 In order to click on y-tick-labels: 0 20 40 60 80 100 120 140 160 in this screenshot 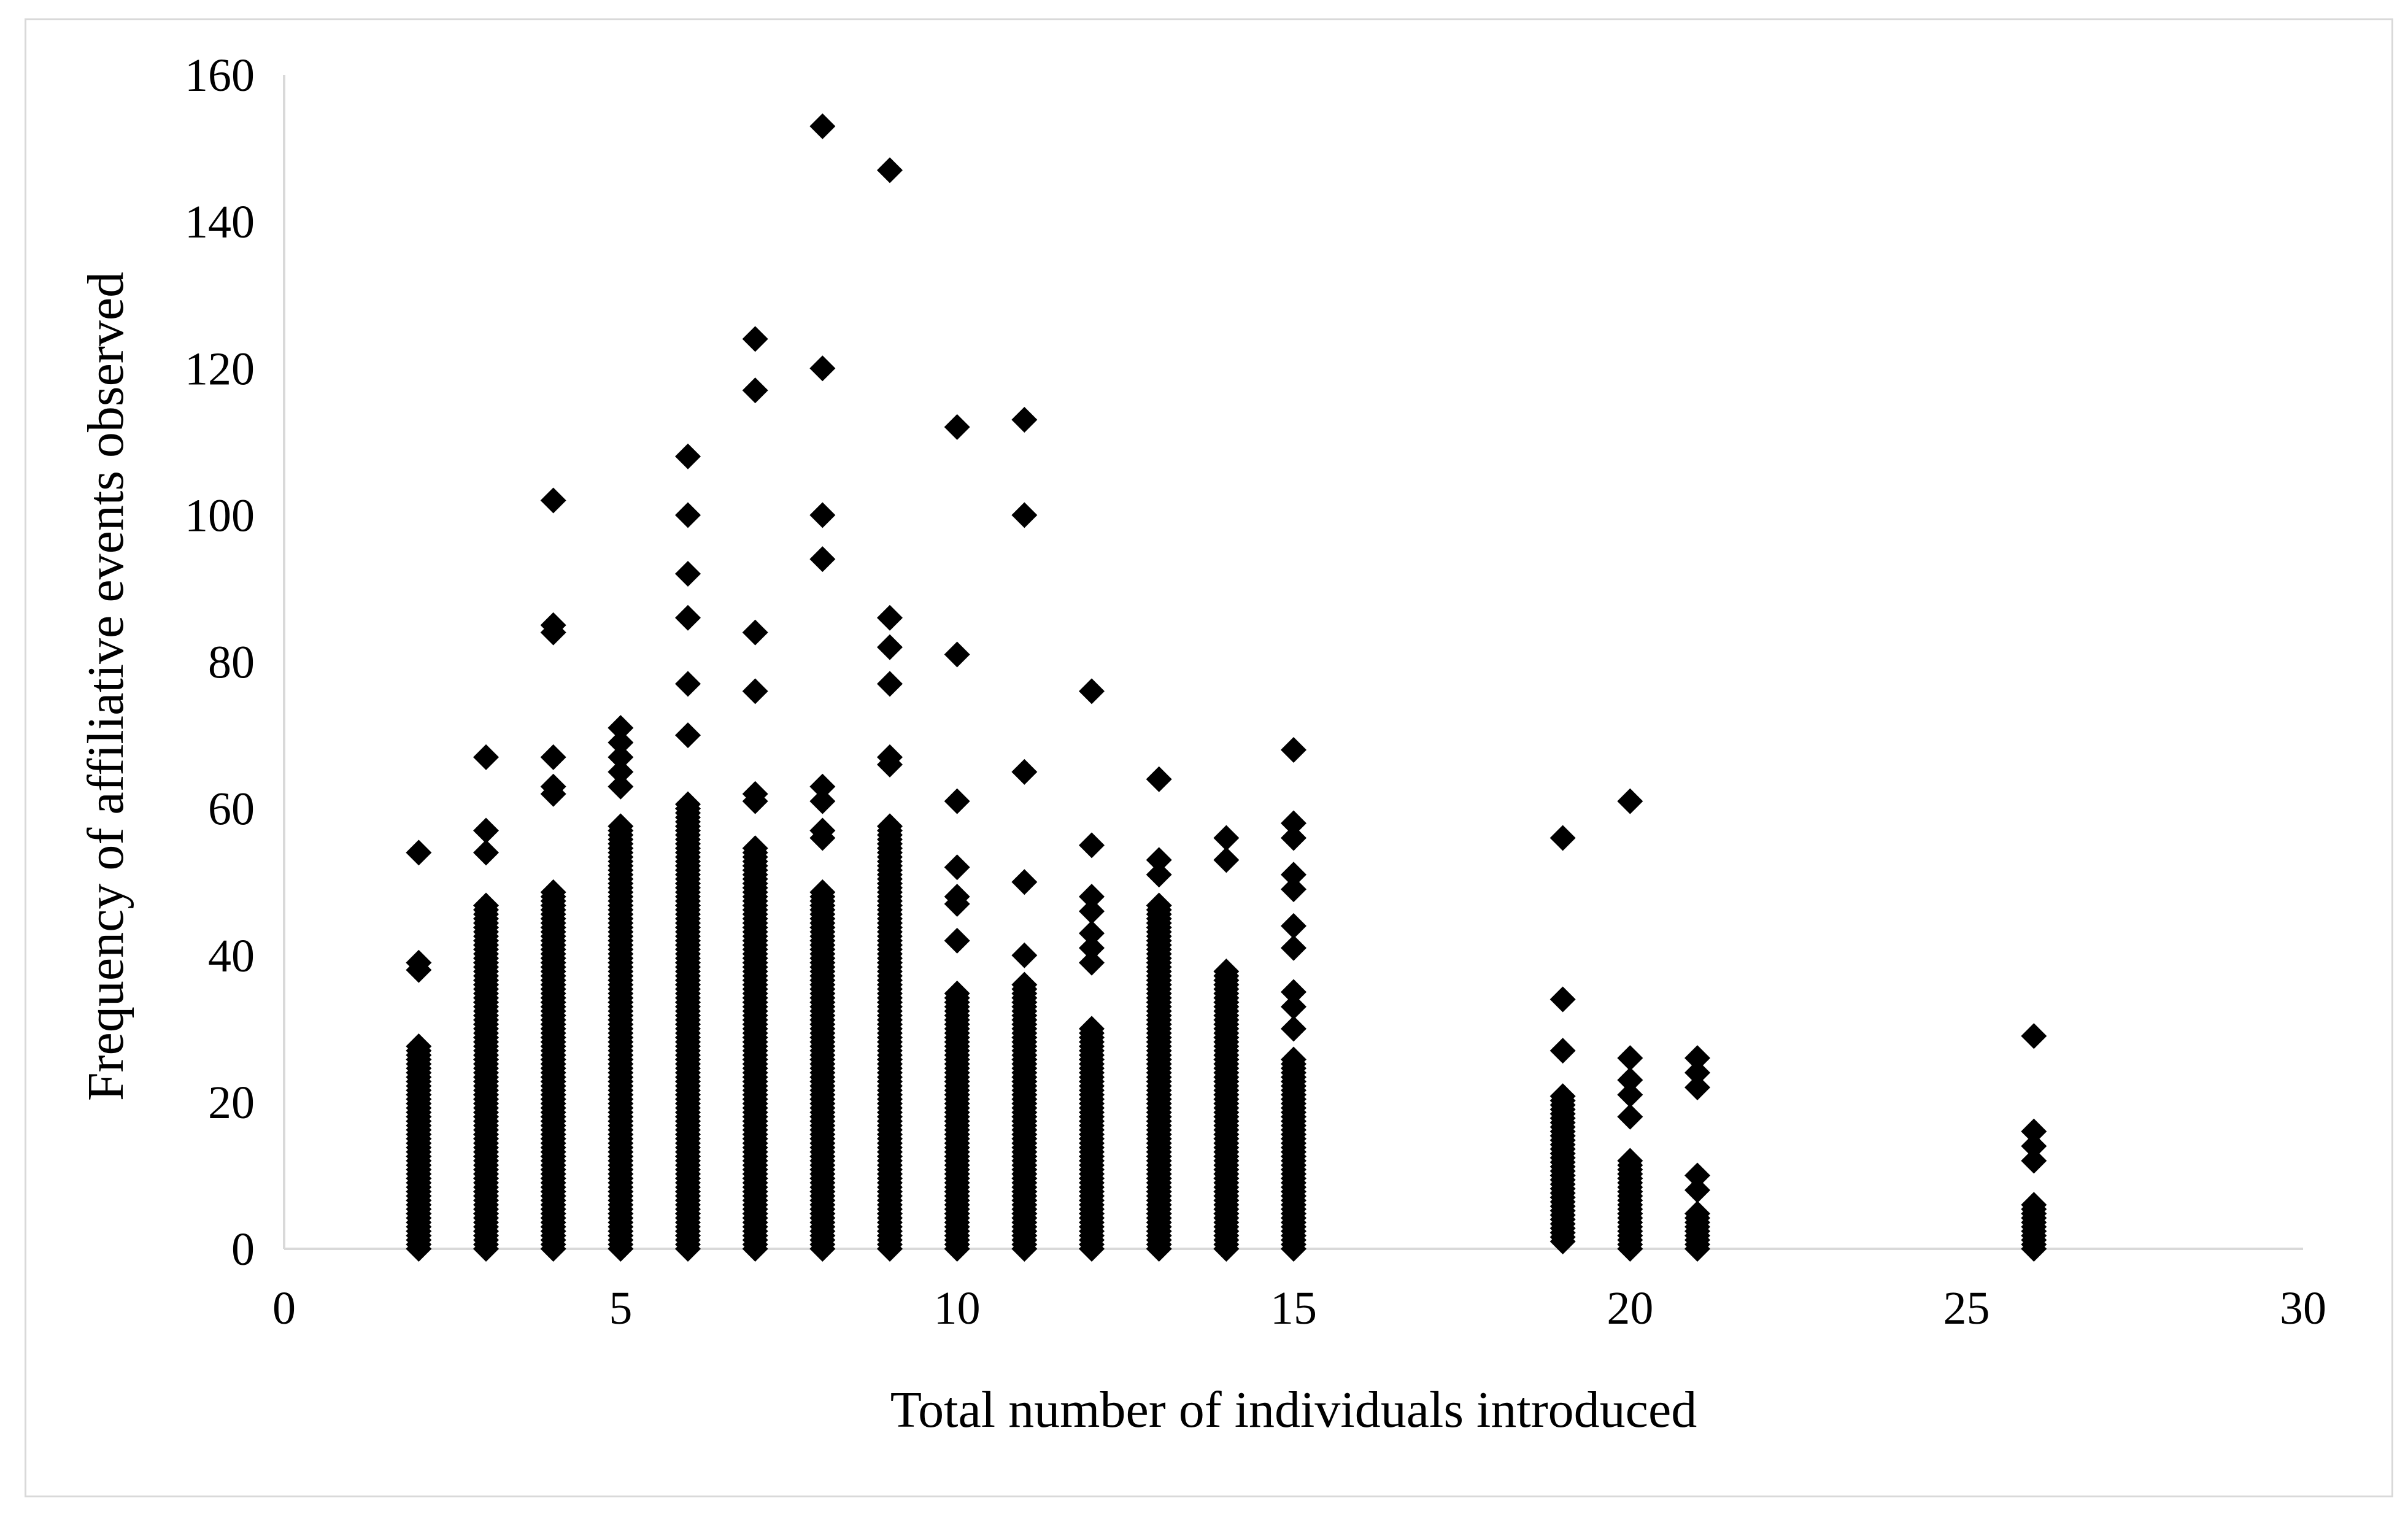, I will do `click(220, 662)`.